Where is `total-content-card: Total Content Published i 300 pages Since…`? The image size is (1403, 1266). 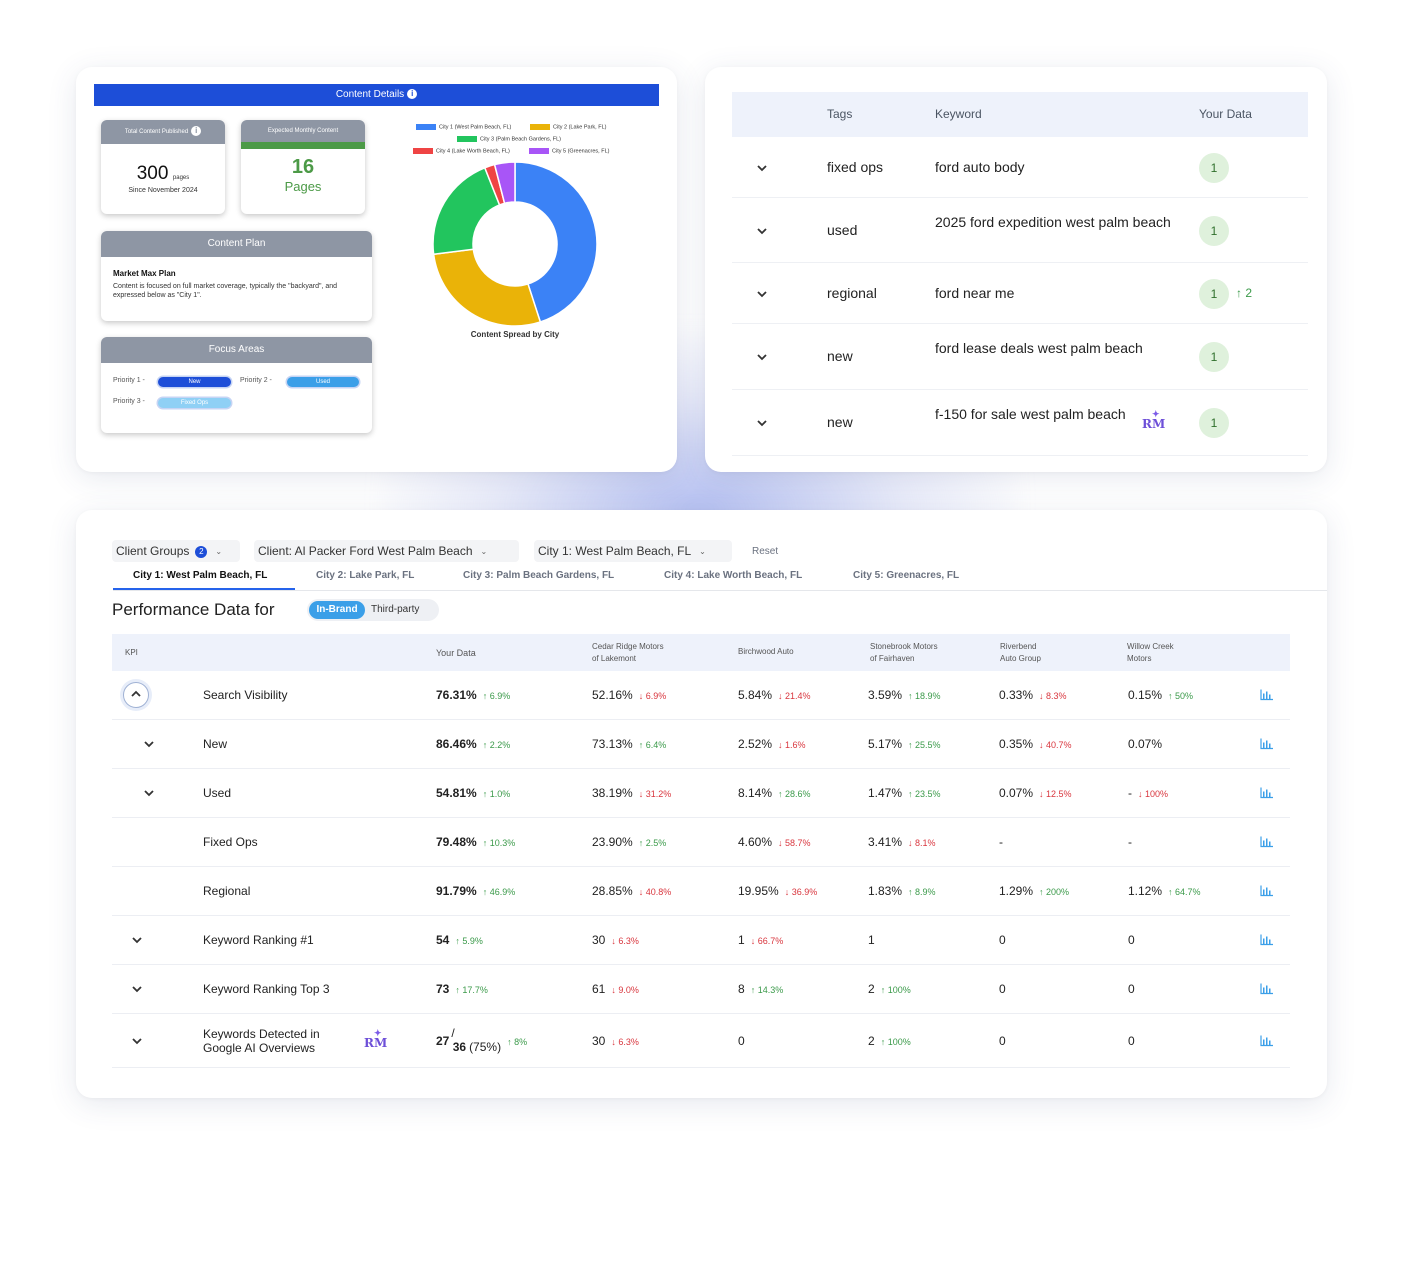 total-content-card: Total Content Published i 300 pages Since… is located at coordinates (163, 167).